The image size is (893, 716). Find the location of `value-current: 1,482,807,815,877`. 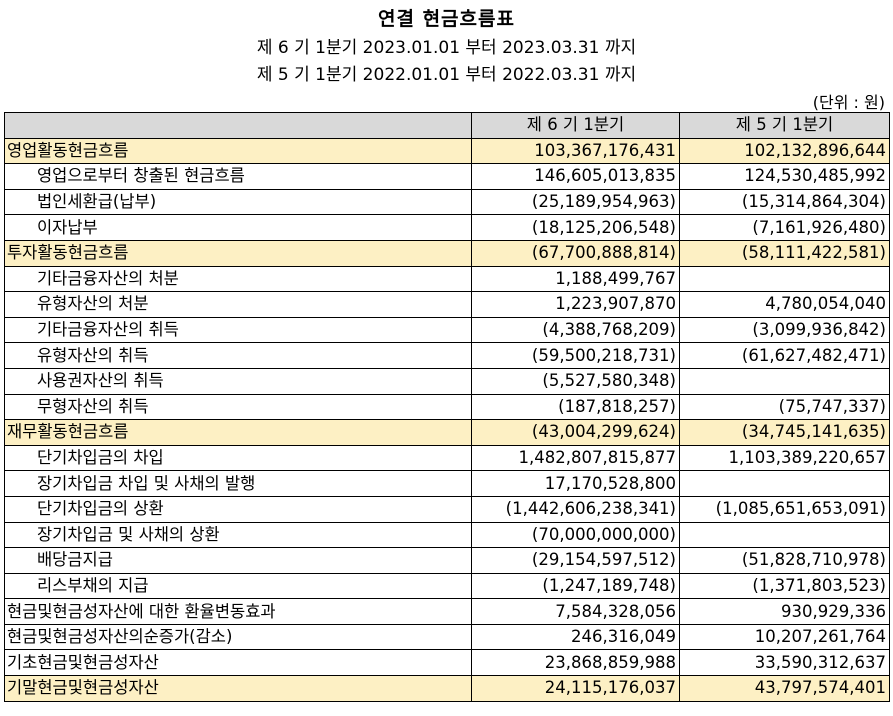

value-current: 1,482,807,815,877 is located at coordinates (575, 458).